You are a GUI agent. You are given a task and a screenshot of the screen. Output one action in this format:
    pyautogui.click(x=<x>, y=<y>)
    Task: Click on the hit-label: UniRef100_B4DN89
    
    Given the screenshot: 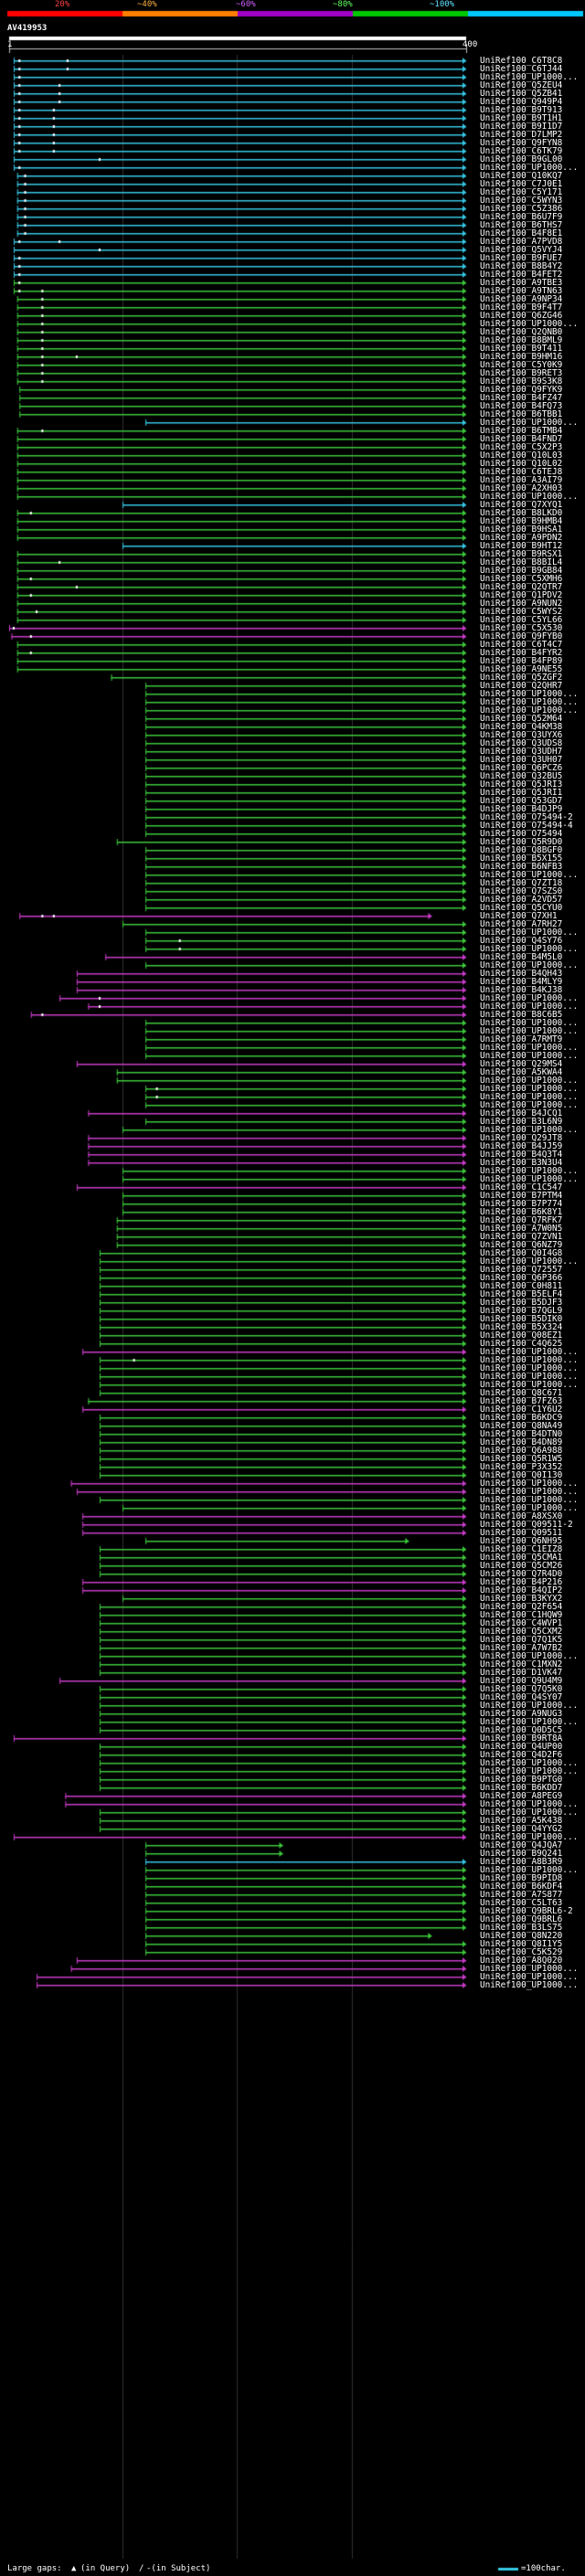 What is the action you would take?
    pyautogui.click(x=521, y=1442)
    